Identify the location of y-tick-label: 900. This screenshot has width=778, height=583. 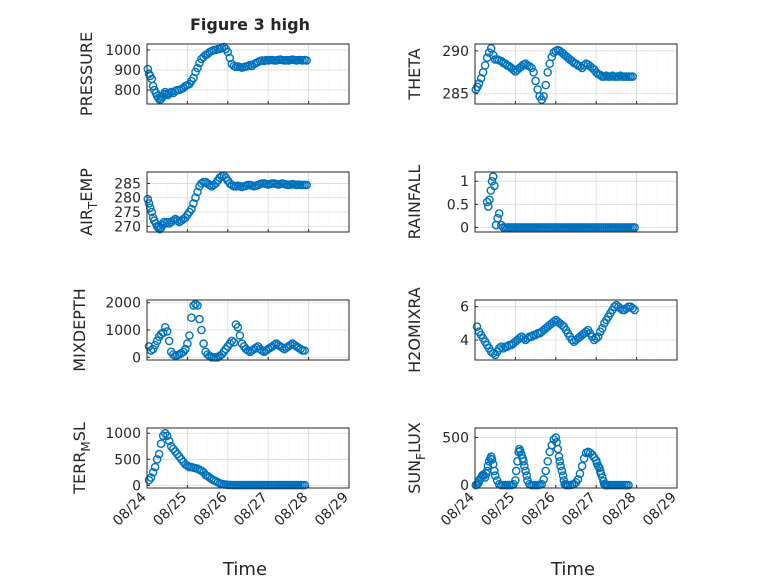
(127, 71).